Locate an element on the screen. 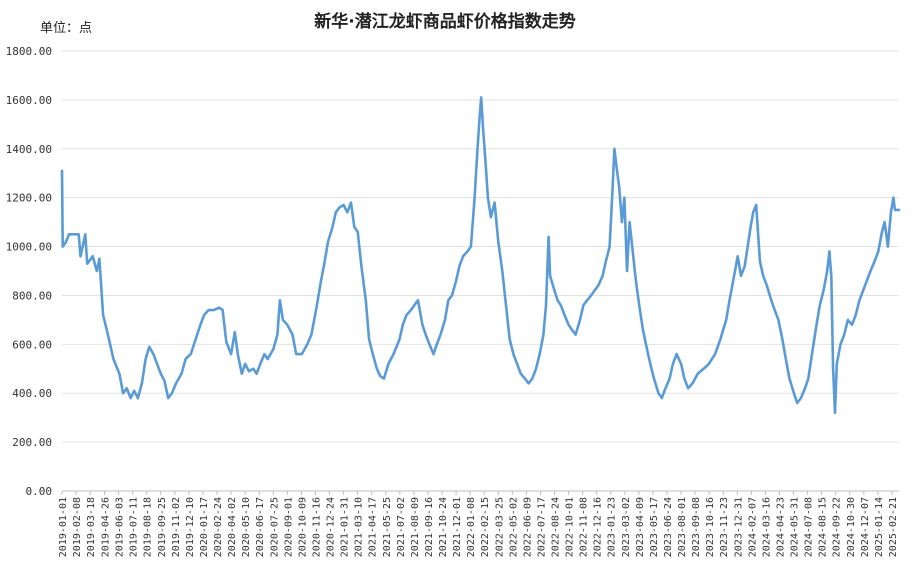 This screenshot has height=575, width=919. x-tick-label: 2022-06-09 is located at coordinates (527, 527).